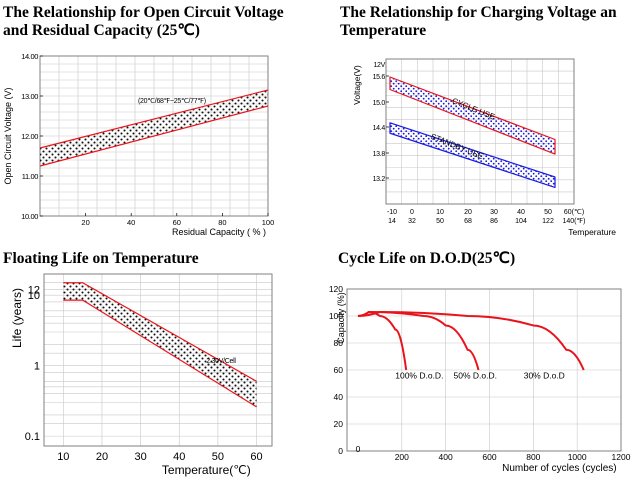 The height and width of the screenshot is (482, 634). I want to click on float-y-tick-label: 10, so click(34, 296).